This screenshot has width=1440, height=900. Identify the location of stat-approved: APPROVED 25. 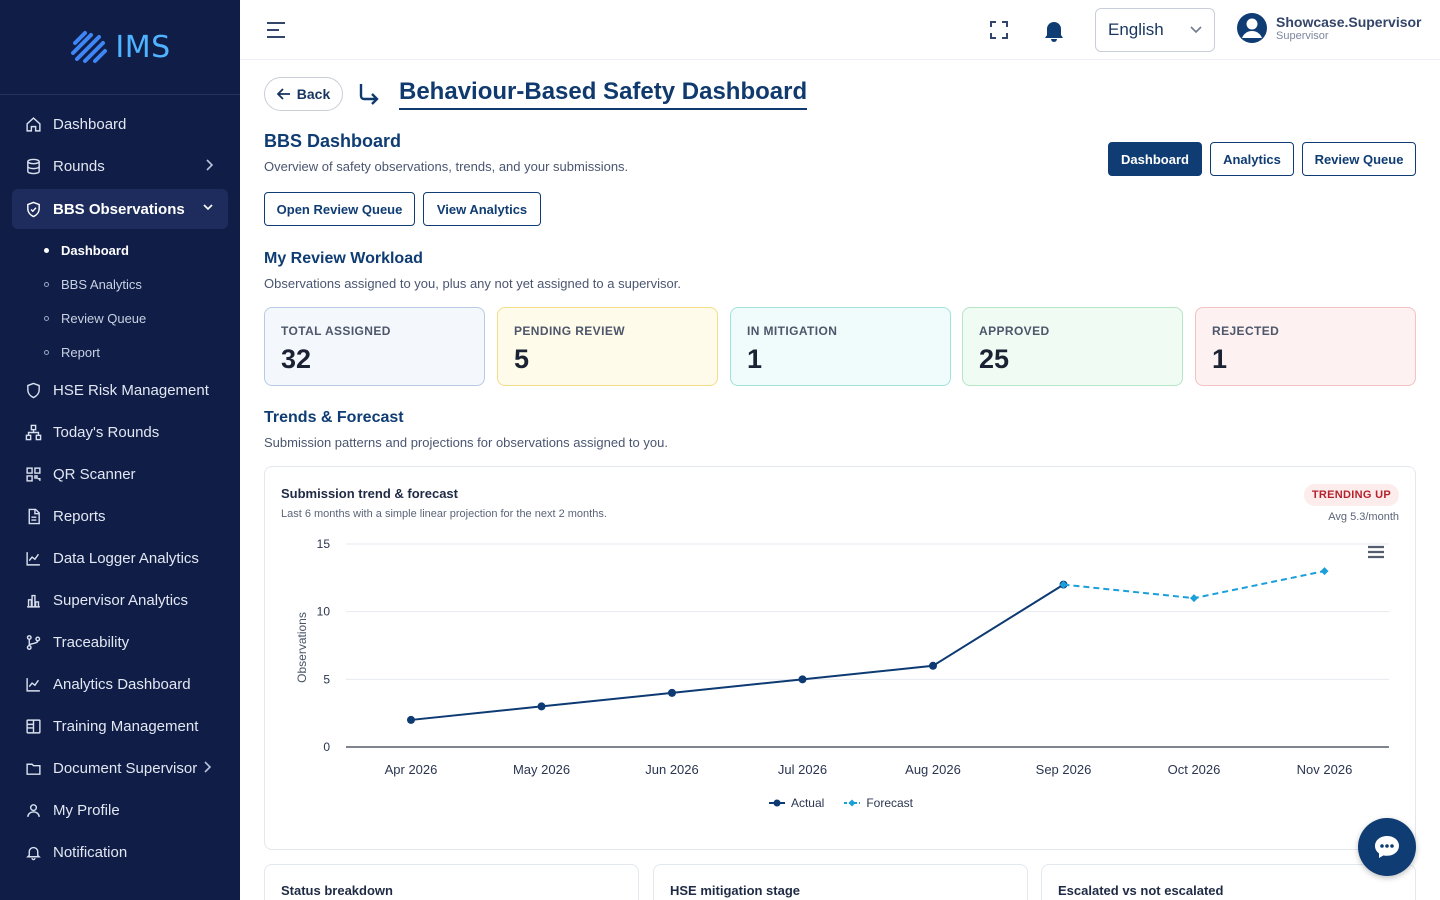
(1072, 346).